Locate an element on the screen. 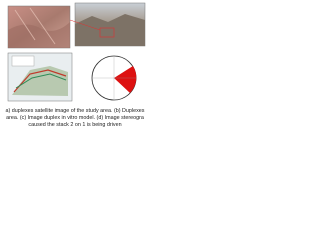 This screenshot has height=240, width=320. connector is located at coordinates (85, 25).